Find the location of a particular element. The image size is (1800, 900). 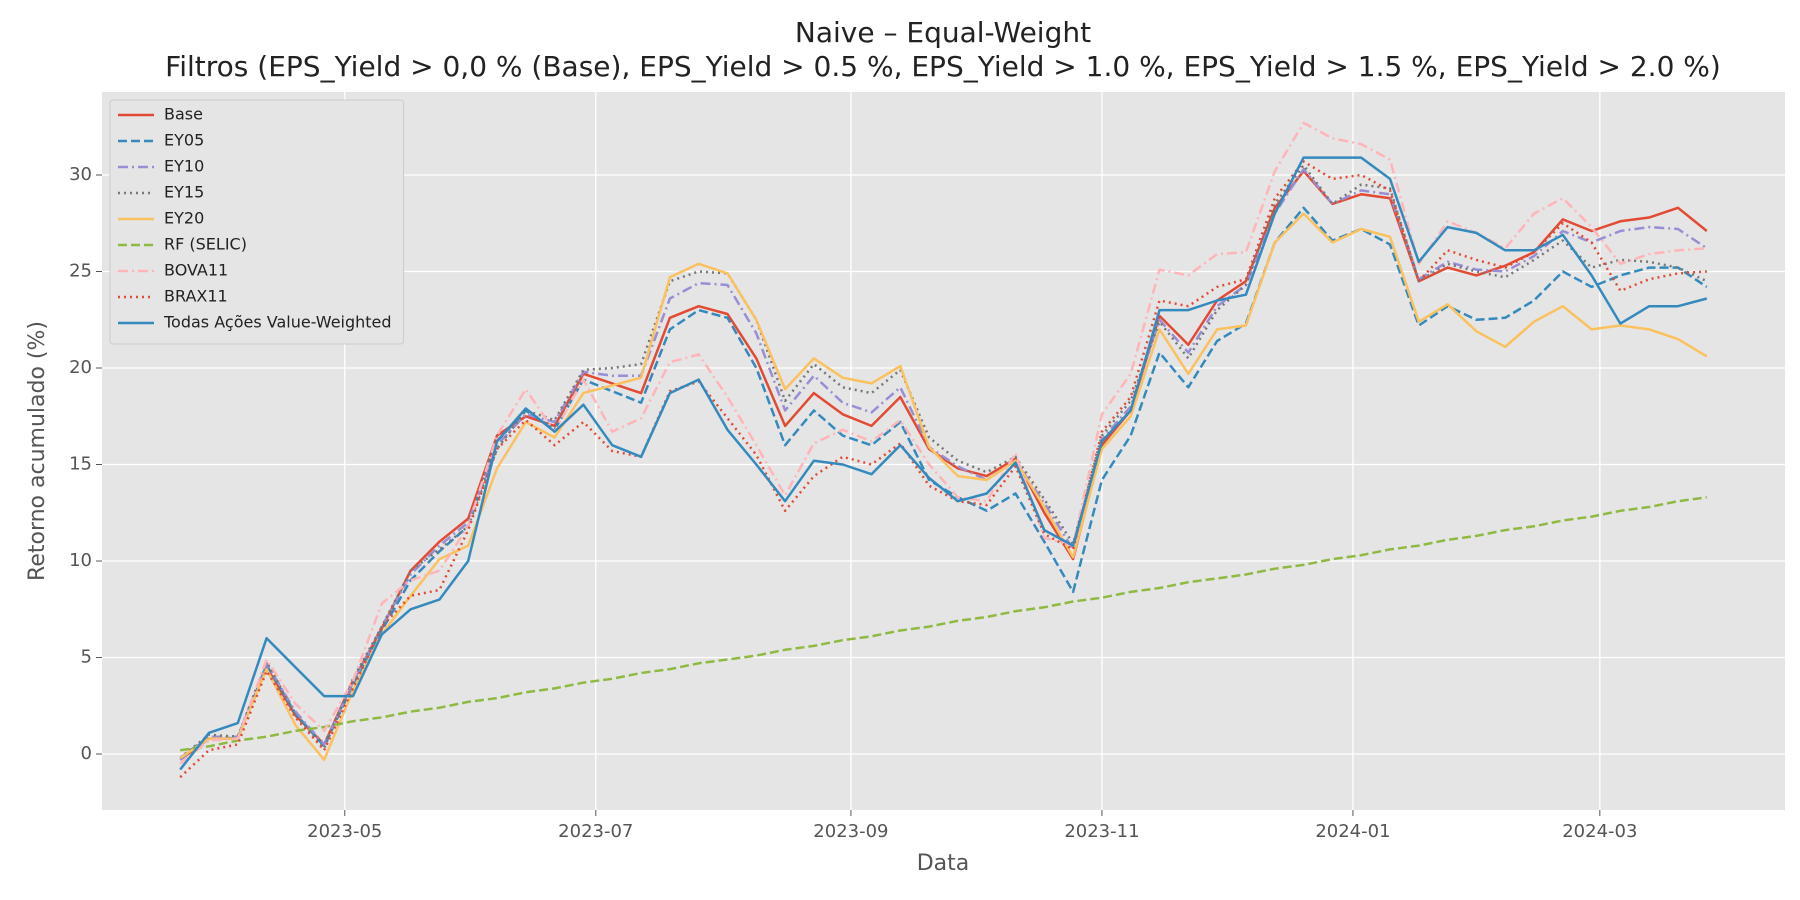

y-tick-label: 5 is located at coordinates (86, 657).